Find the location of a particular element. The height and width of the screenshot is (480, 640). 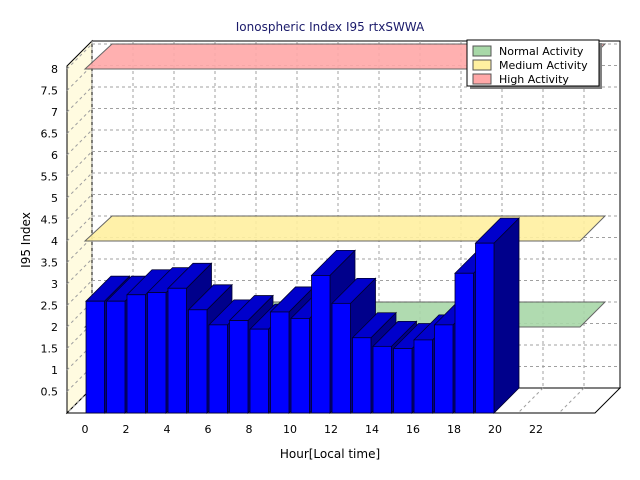

y-tick-label: 2 is located at coordinates (54, 327).